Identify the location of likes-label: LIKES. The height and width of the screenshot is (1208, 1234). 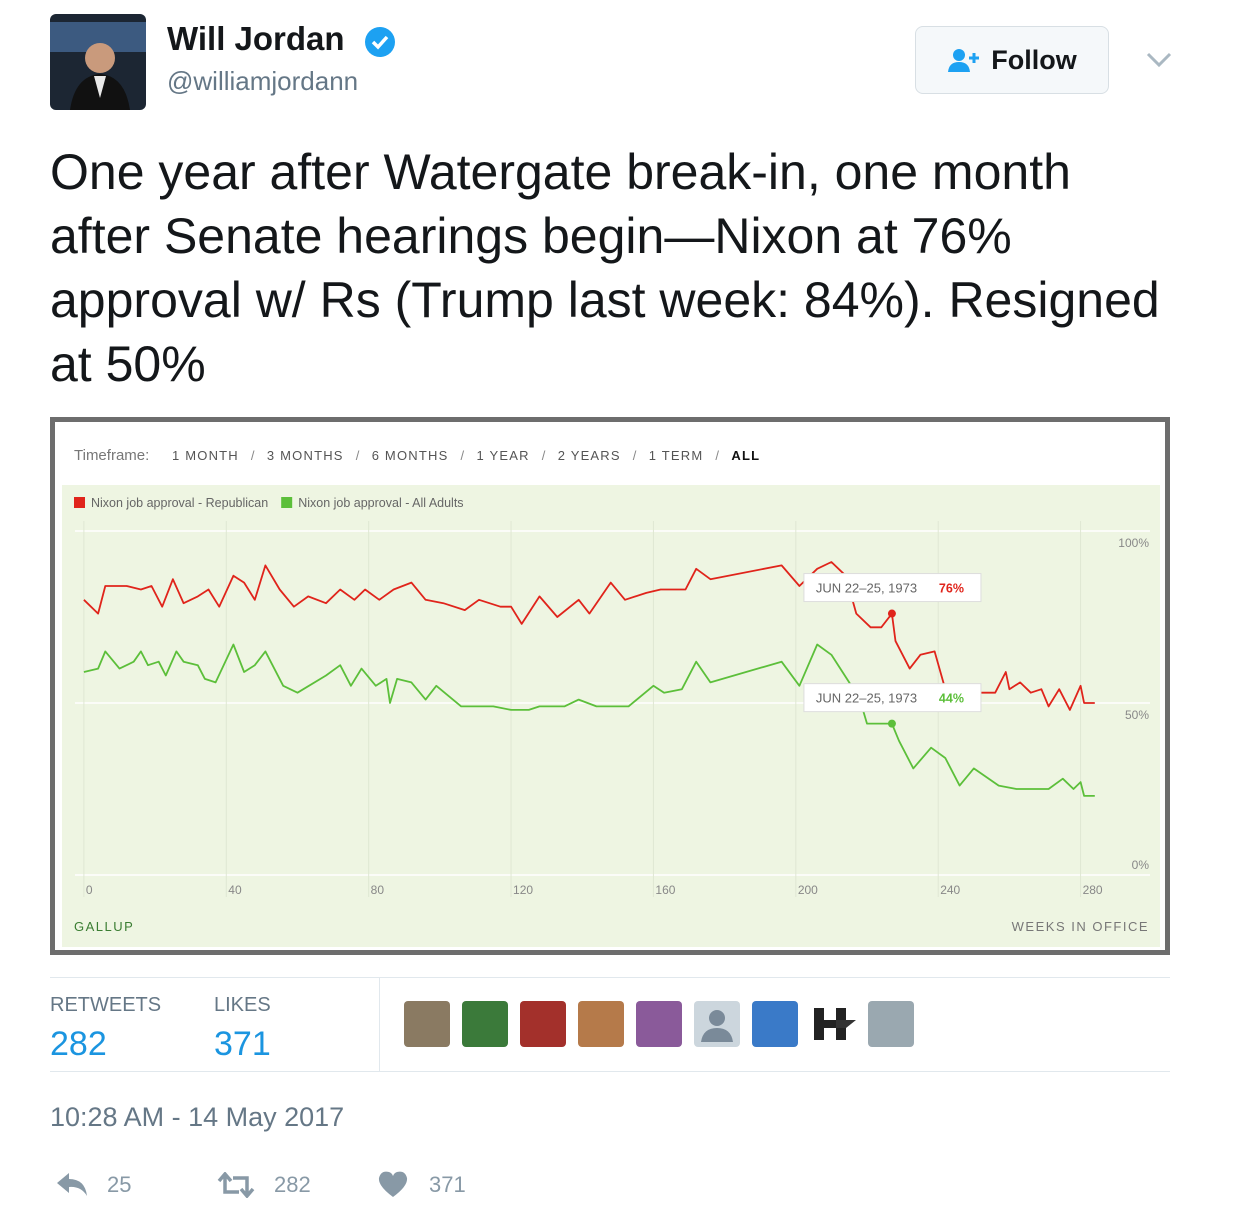
(242, 1005).